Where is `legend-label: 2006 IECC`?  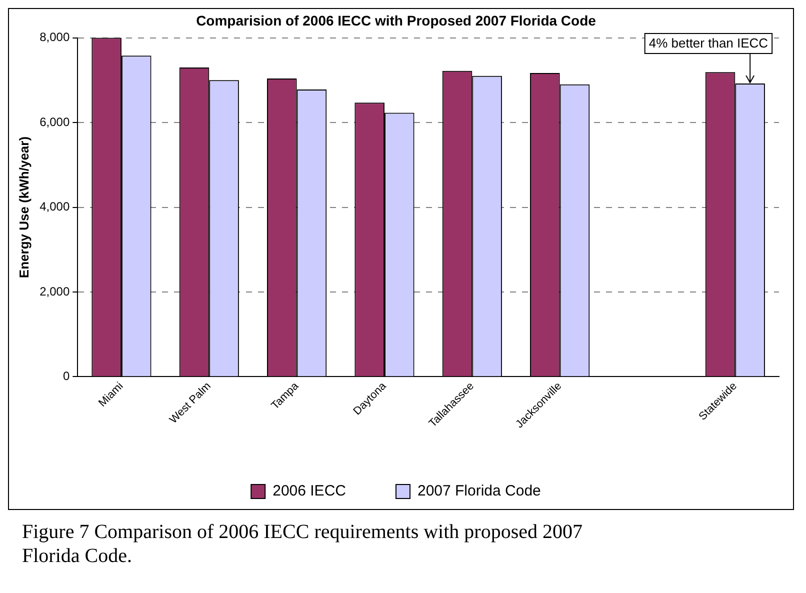 legend-label: 2006 IECC is located at coordinates (309, 491).